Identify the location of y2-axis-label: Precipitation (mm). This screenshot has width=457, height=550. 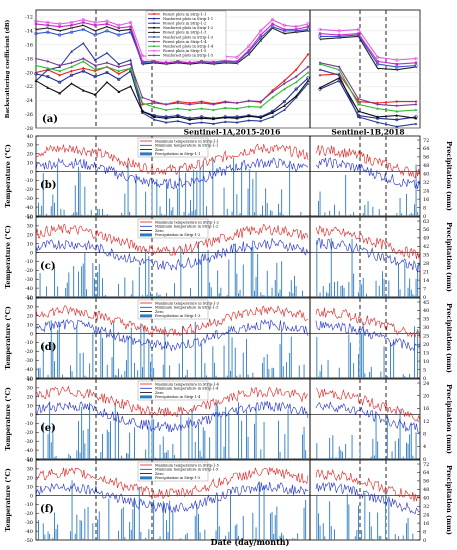
(449, 419).